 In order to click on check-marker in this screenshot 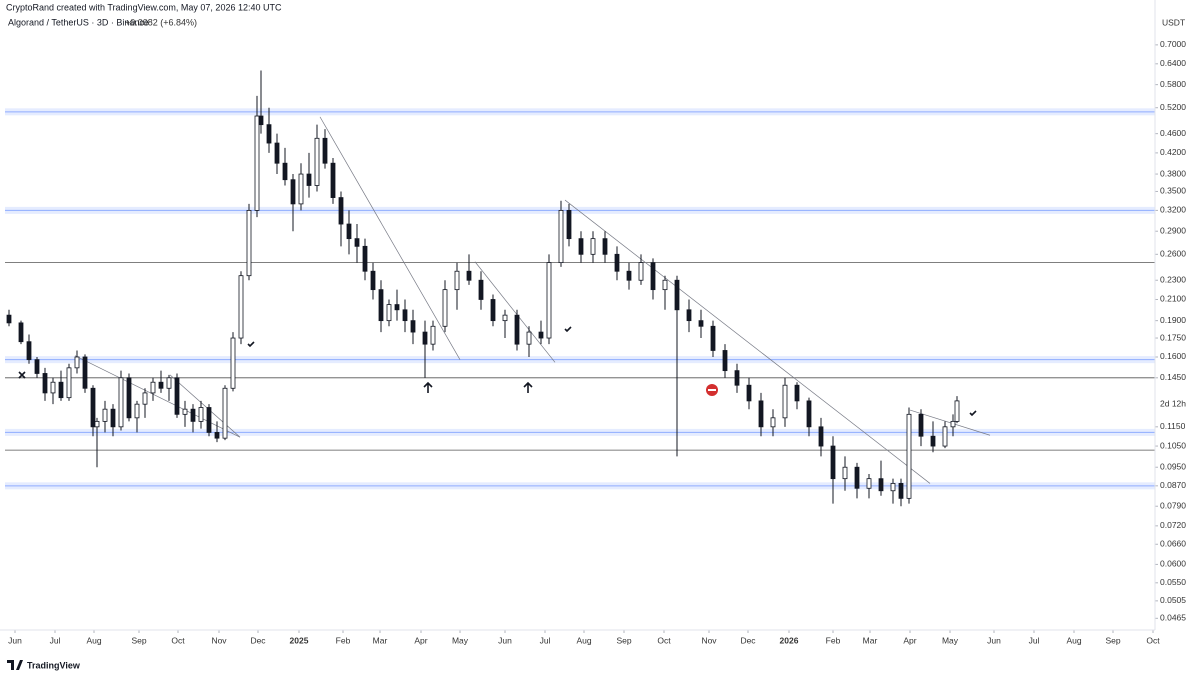, I will do `click(973, 413)`.